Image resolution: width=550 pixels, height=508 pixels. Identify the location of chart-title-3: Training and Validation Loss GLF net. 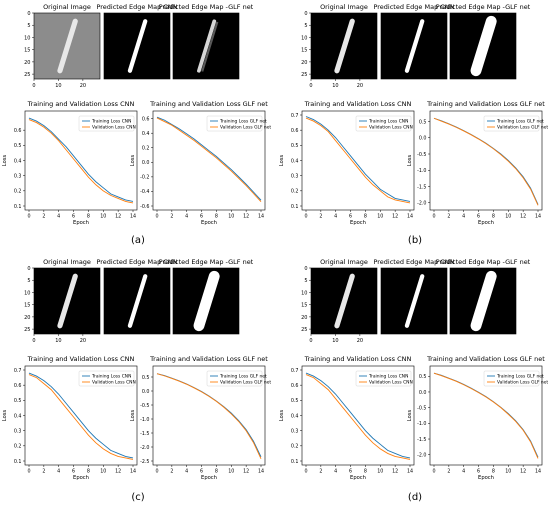
(485, 104).